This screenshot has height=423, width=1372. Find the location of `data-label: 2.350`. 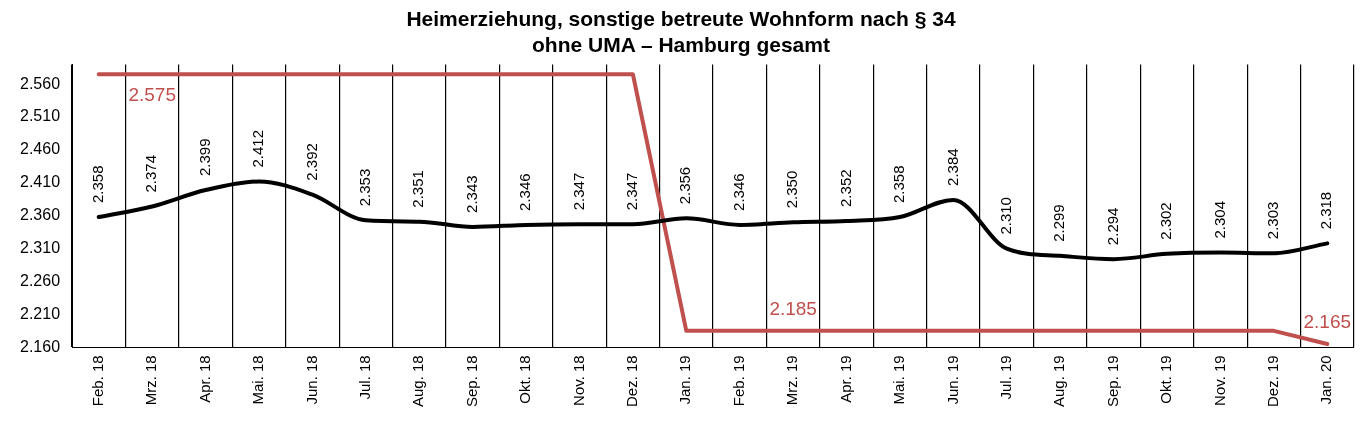

data-label: 2.350 is located at coordinates (792, 189).